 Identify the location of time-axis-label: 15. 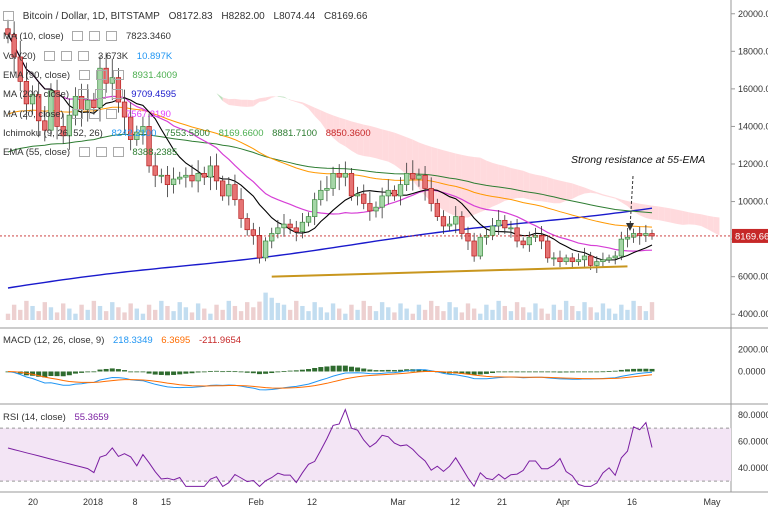
(166, 502).